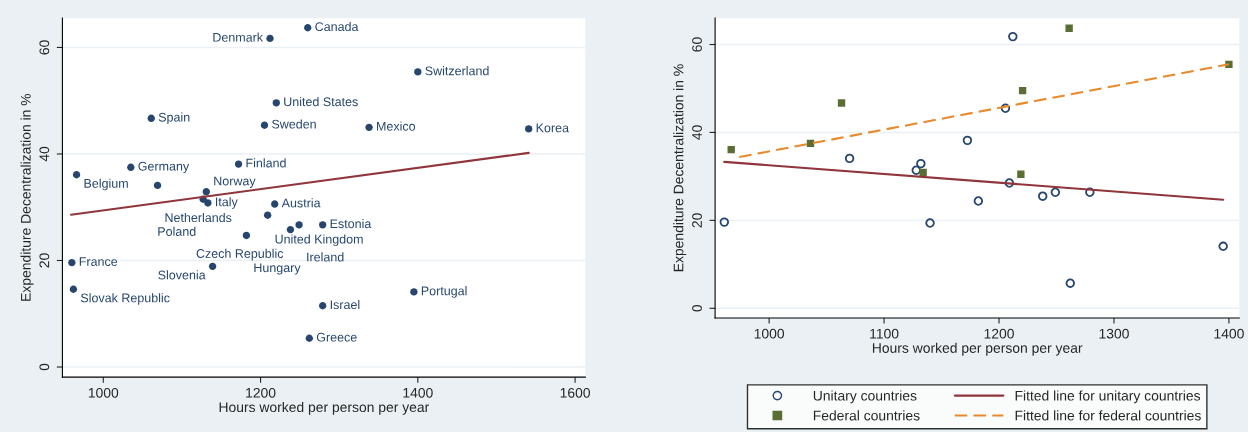 Image resolution: width=1248 pixels, height=432 pixels. Describe the element at coordinates (198, 217) in the screenshot. I see `annotation: Netherlands` at that location.